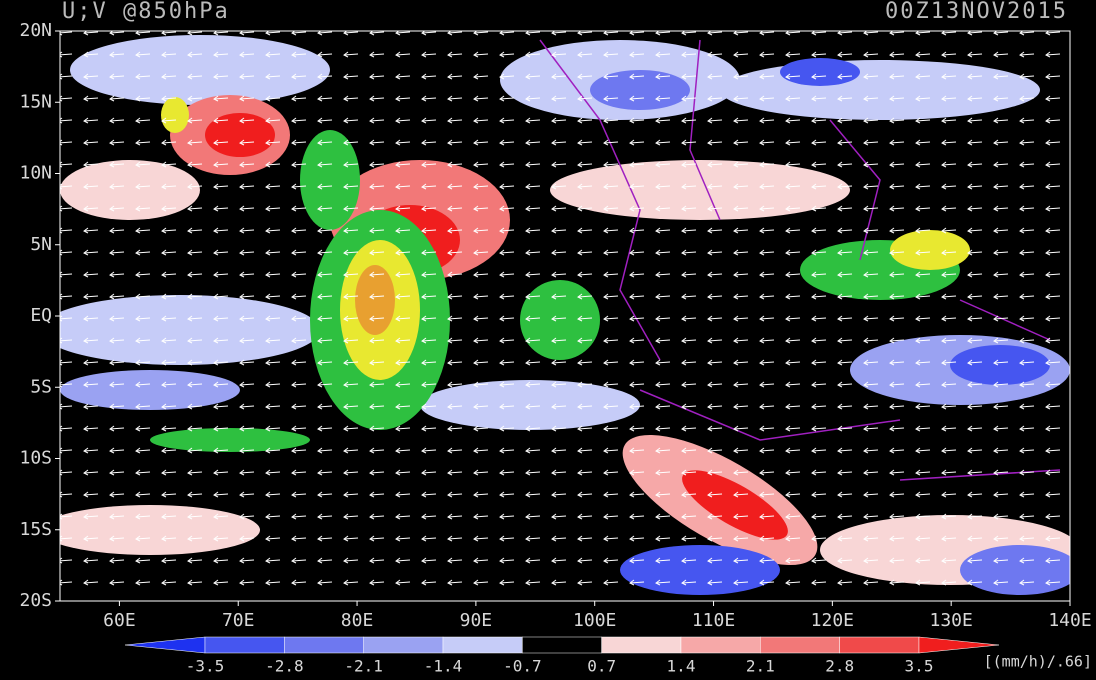  What do you see at coordinates (443, 666) in the screenshot?
I see `colorbar-label: -1.4` at bounding box center [443, 666].